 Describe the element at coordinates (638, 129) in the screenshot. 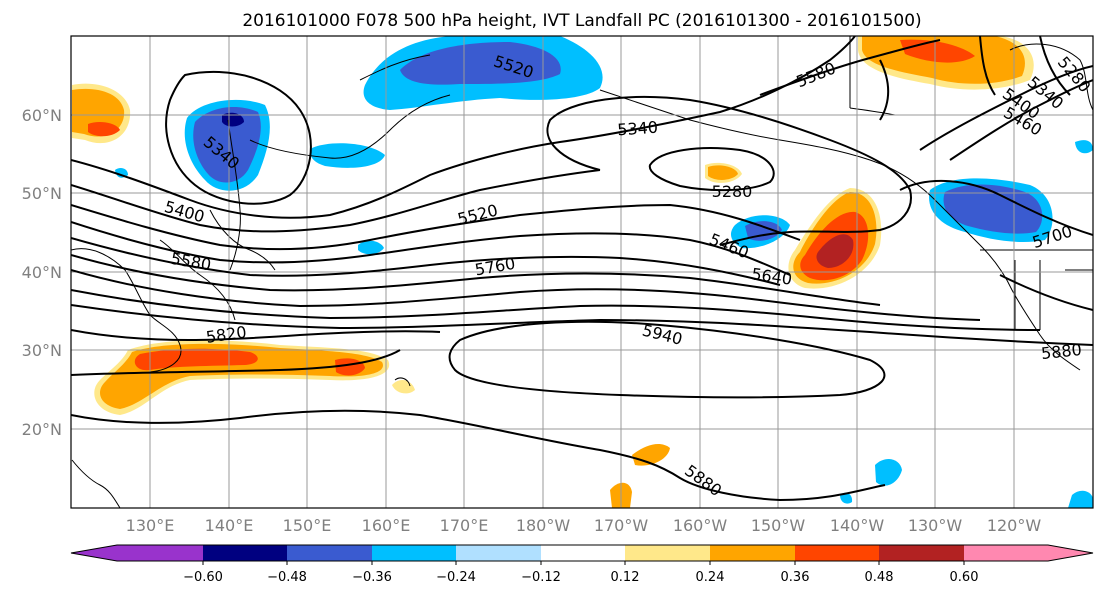

I see `contour-label: 5340` at that location.